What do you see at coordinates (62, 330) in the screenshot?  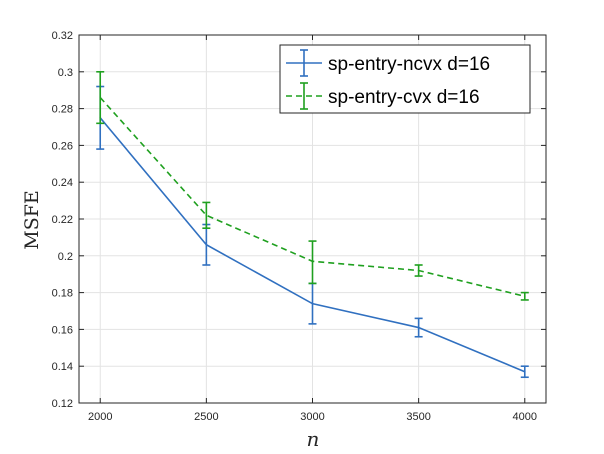 I see `y-tick-label: 0.16` at bounding box center [62, 330].